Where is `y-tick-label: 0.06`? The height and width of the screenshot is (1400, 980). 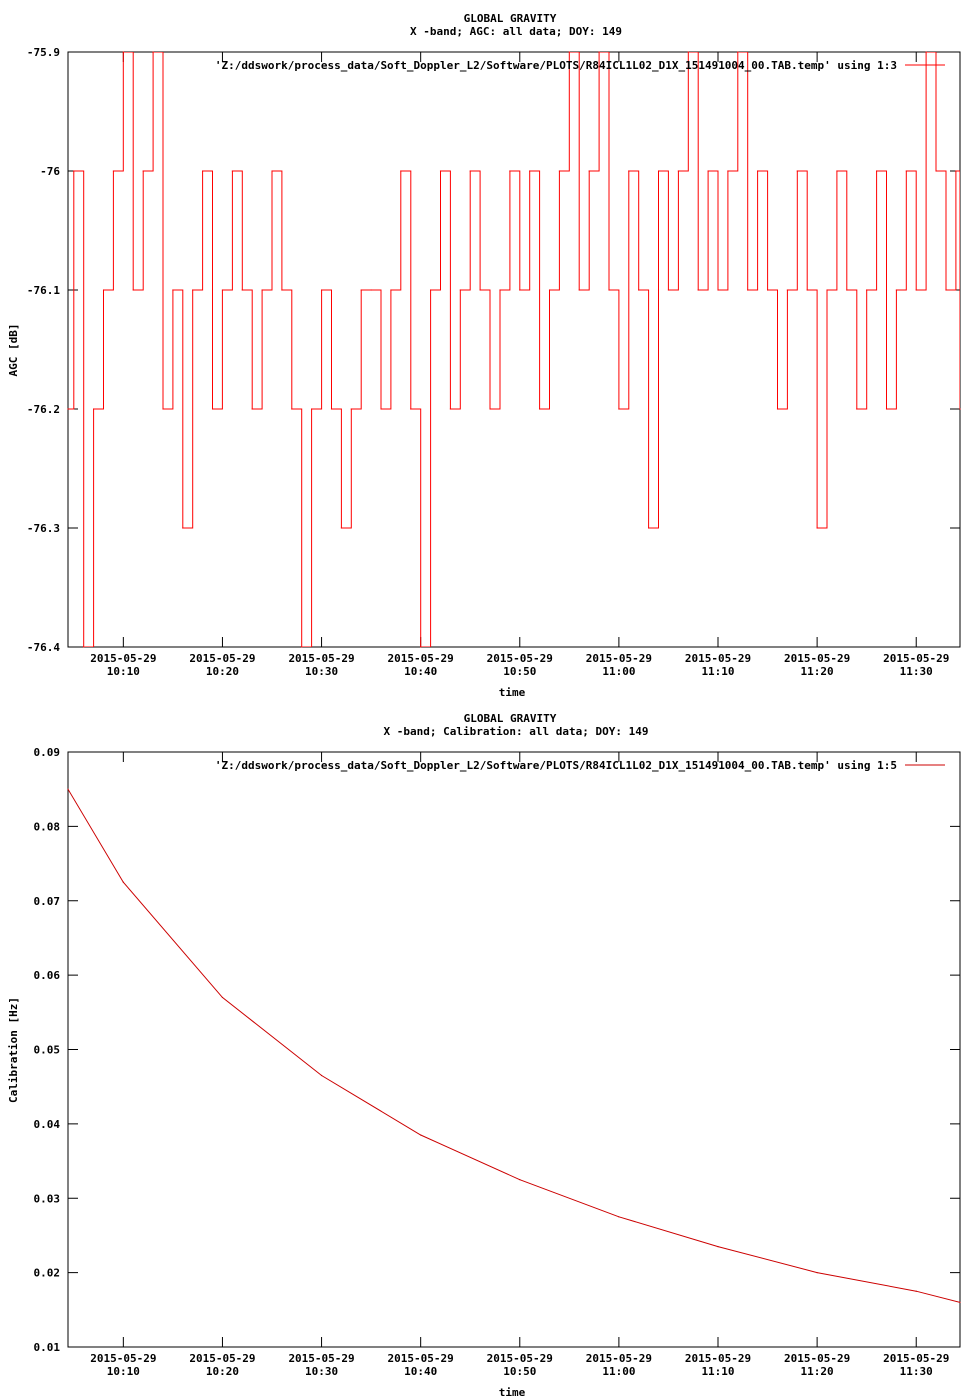 y-tick-label: 0.06 is located at coordinates (47, 975).